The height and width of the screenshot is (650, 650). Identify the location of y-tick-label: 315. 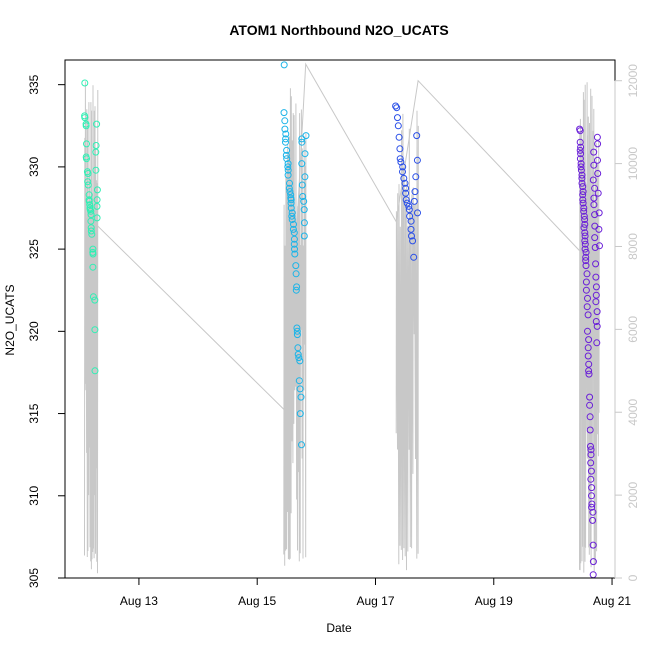
(34, 413).